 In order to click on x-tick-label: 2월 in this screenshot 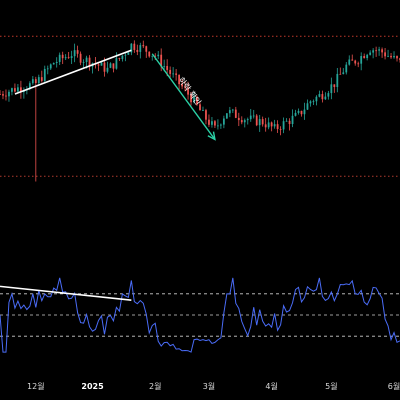, I will do `click(155, 386)`.